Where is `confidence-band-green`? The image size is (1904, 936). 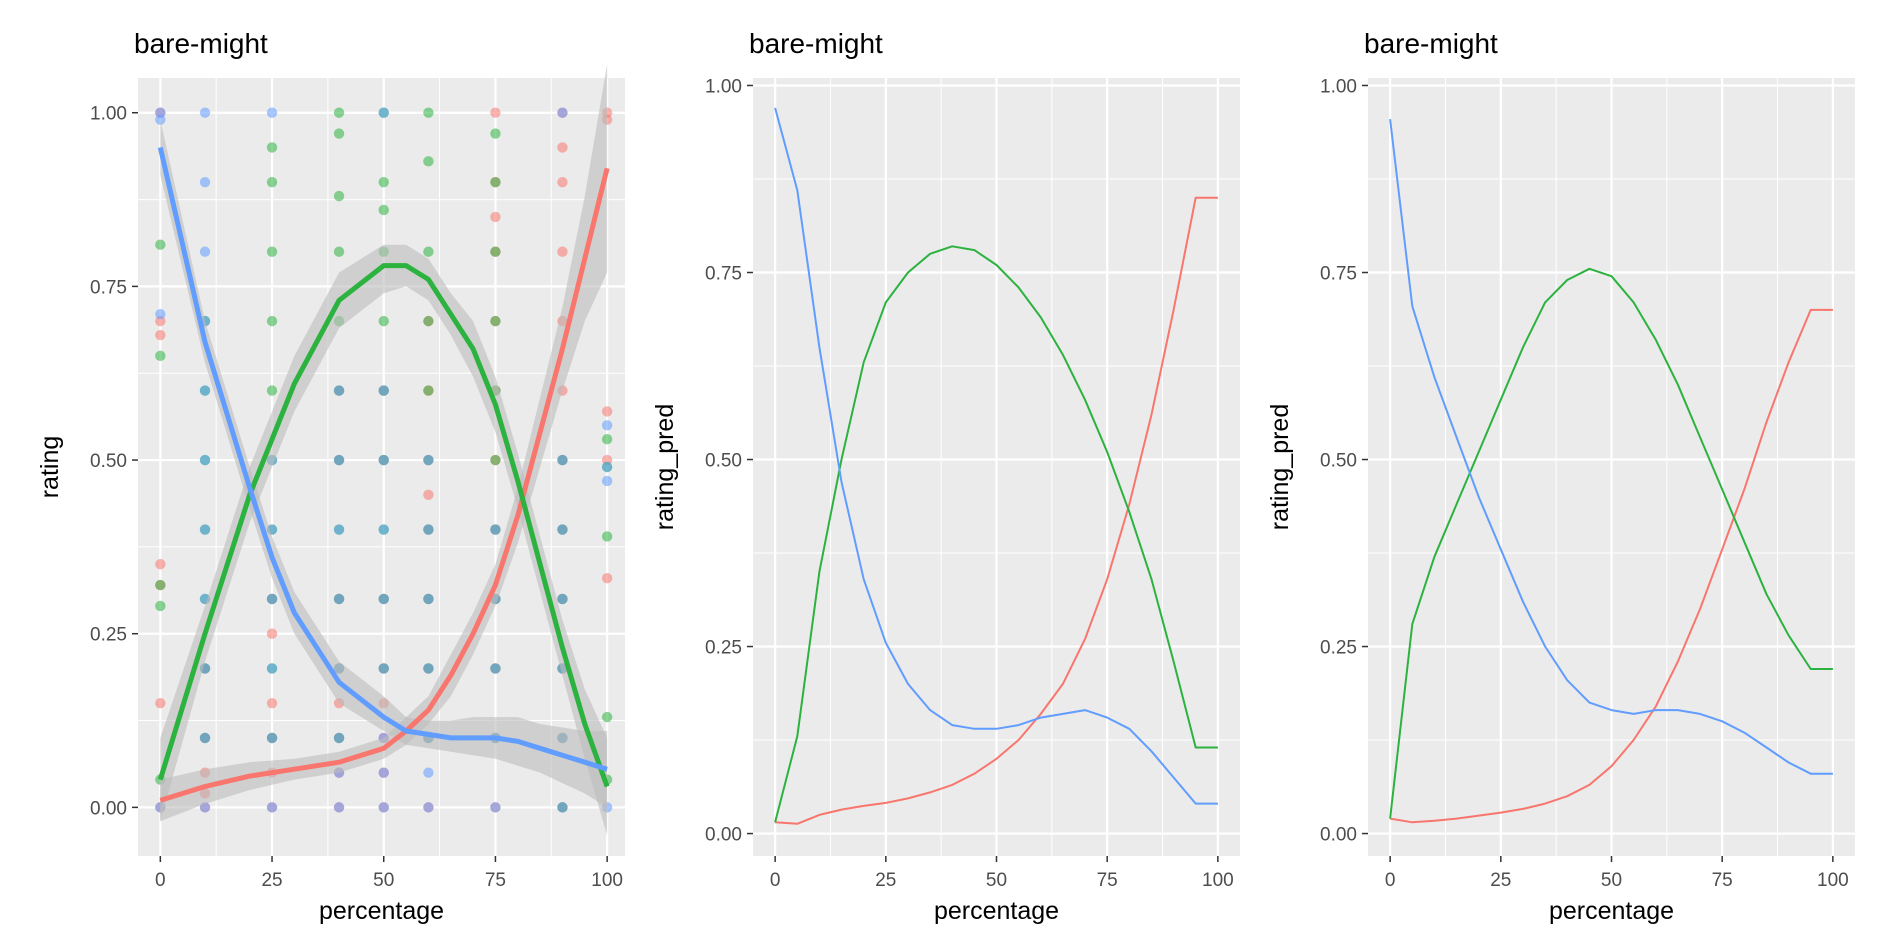
confidence-band-green is located at coordinates (384, 540).